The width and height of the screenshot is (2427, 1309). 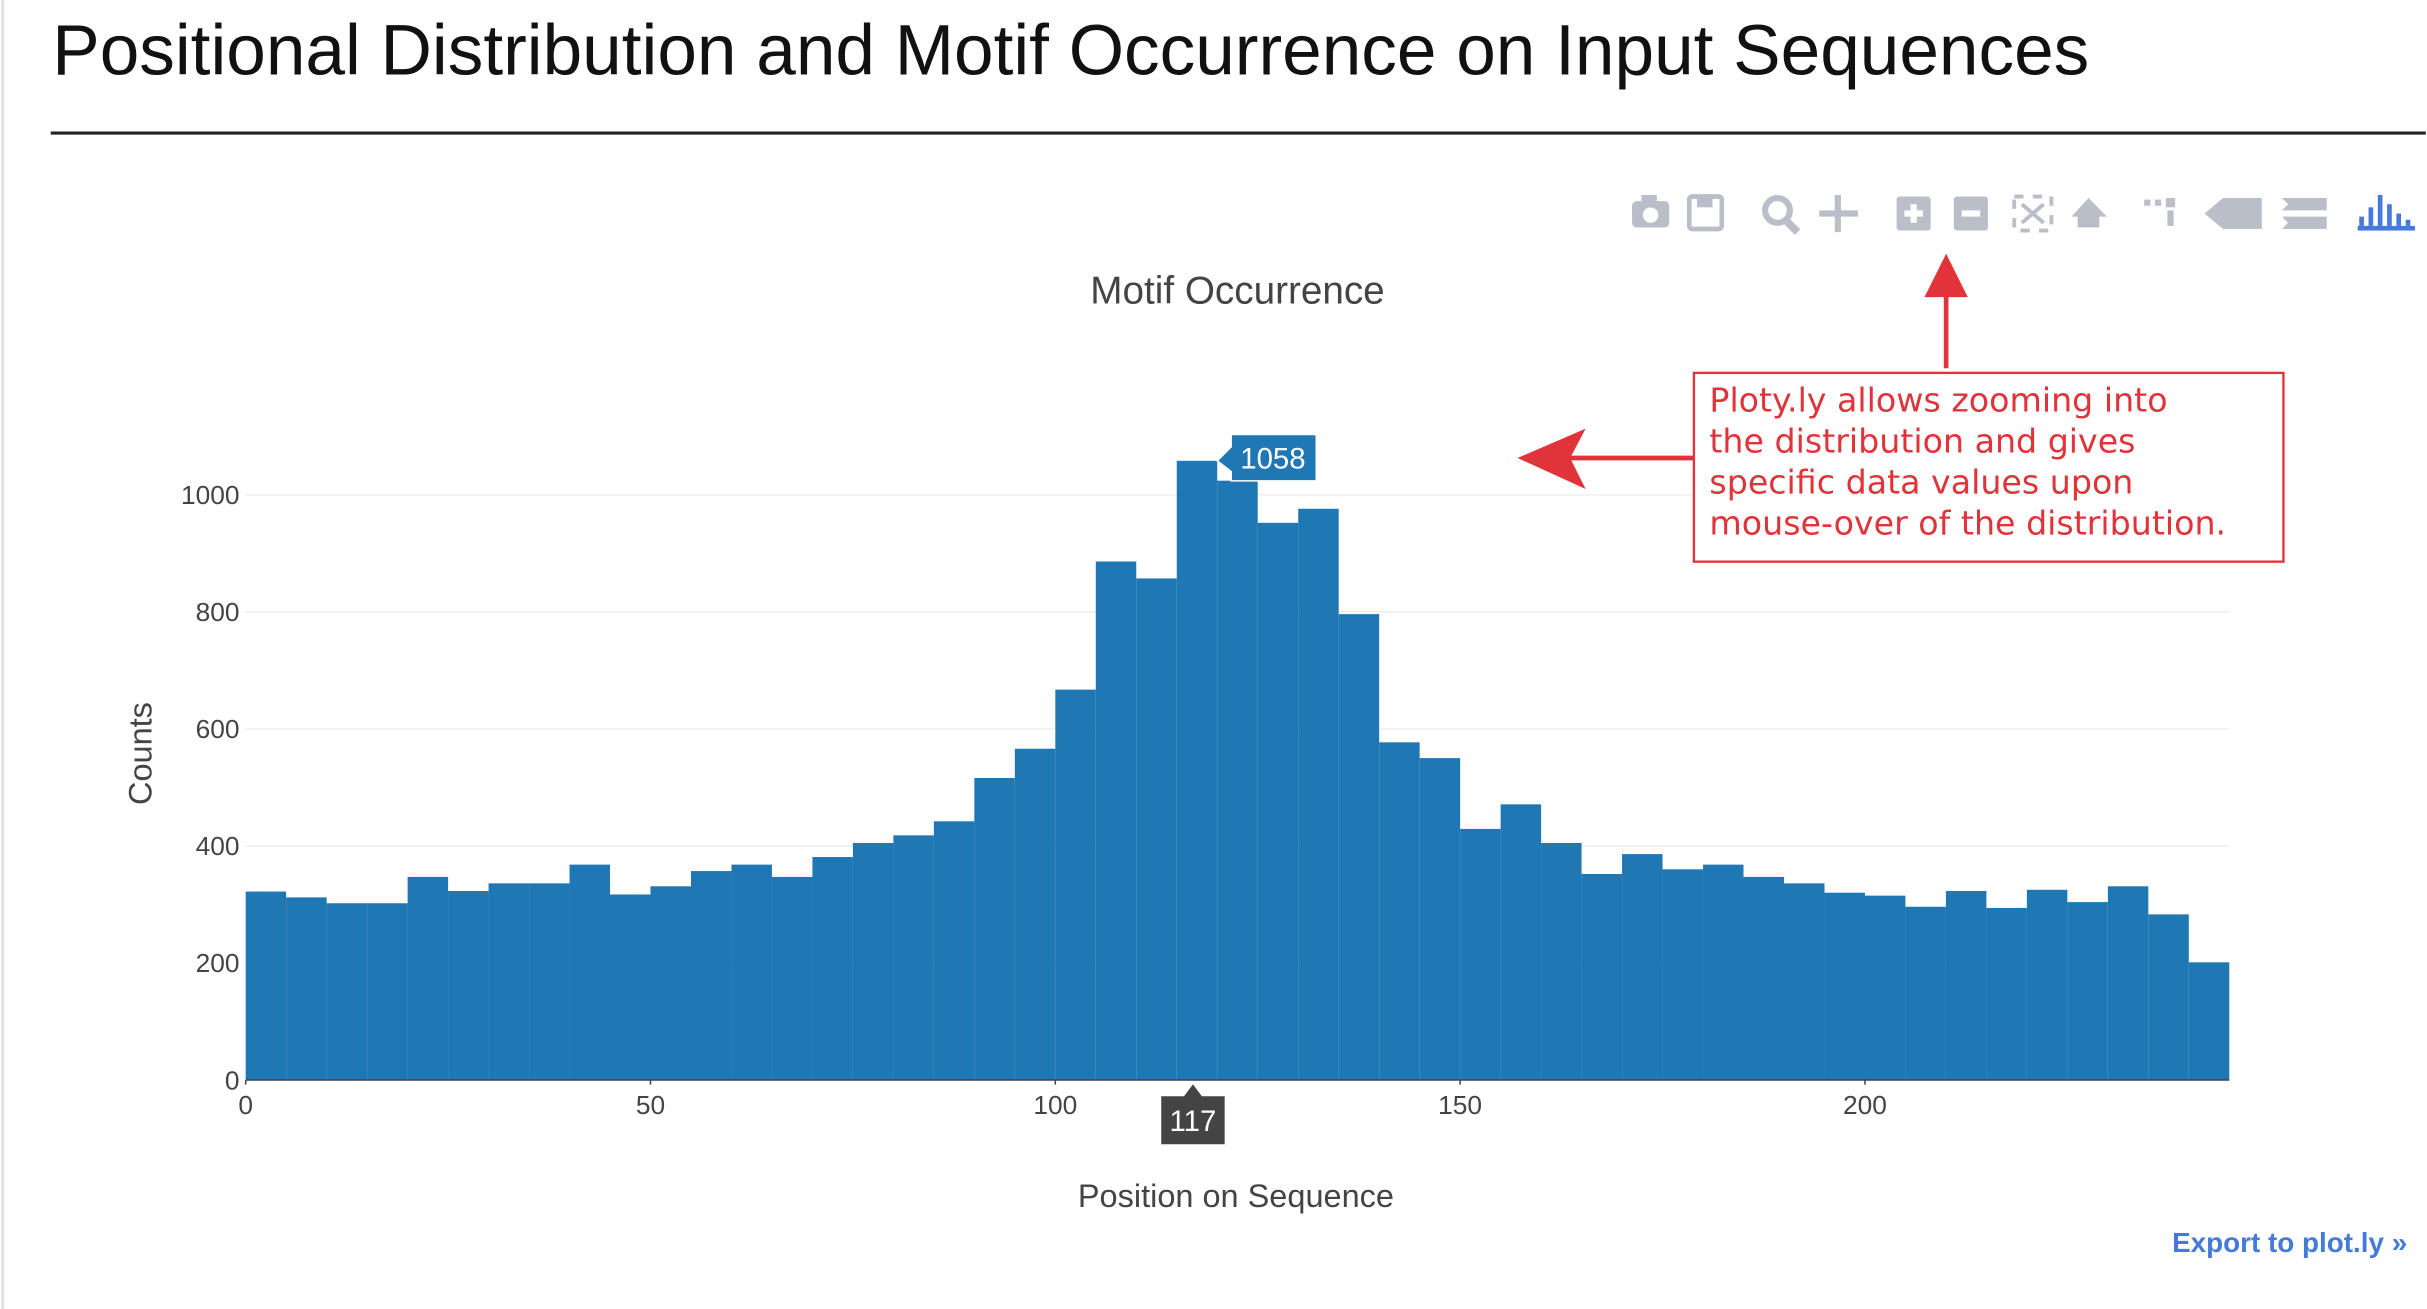 I want to click on zoom-in-icon, so click(x=1913, y=213).